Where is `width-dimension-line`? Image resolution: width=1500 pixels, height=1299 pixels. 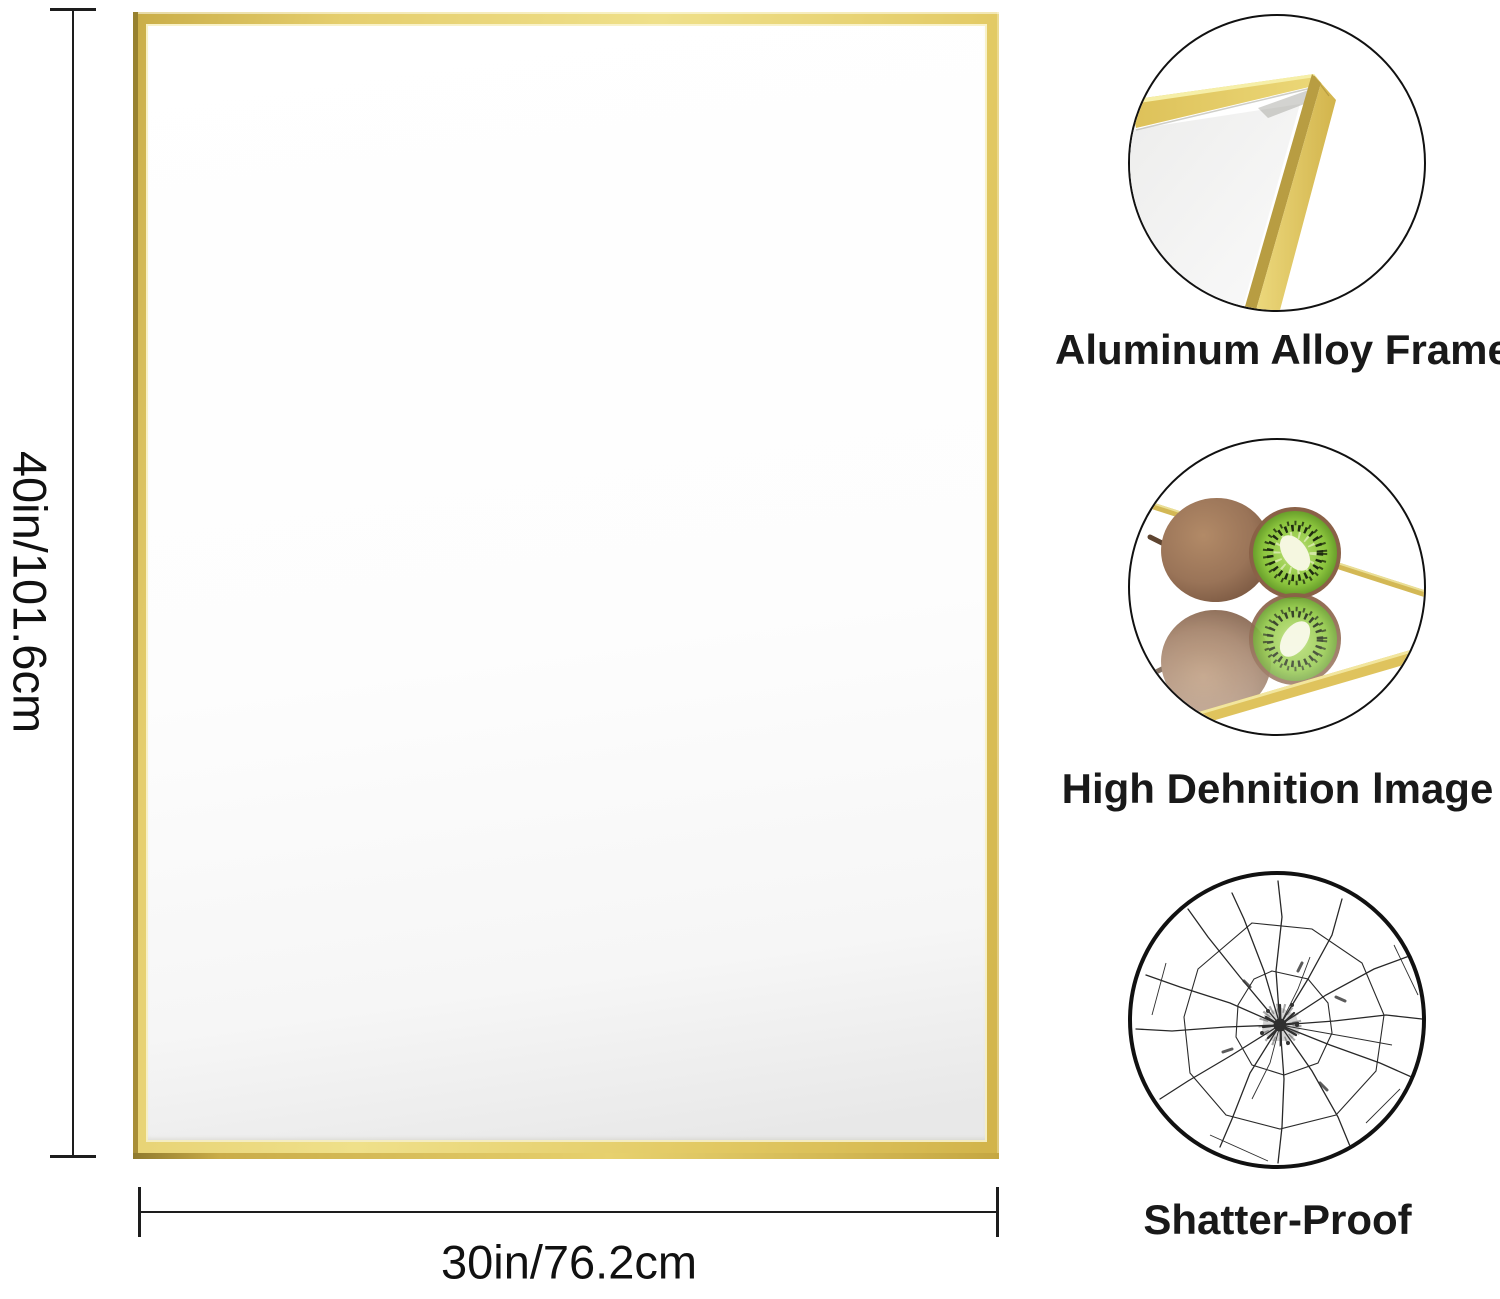 width-dimension-line is located at coordinates (568, 1212).